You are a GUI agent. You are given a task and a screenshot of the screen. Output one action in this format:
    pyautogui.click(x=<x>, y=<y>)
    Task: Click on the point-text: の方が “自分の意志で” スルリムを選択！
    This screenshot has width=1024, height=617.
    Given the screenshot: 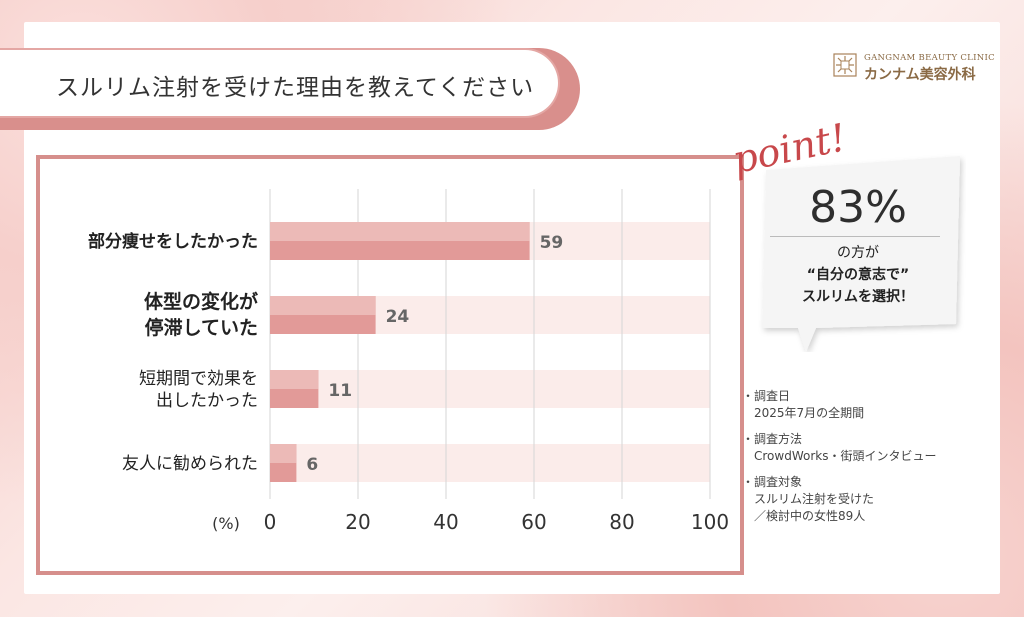 What is the action you would take?
    pyautogui.click(x=858, y=275)
    